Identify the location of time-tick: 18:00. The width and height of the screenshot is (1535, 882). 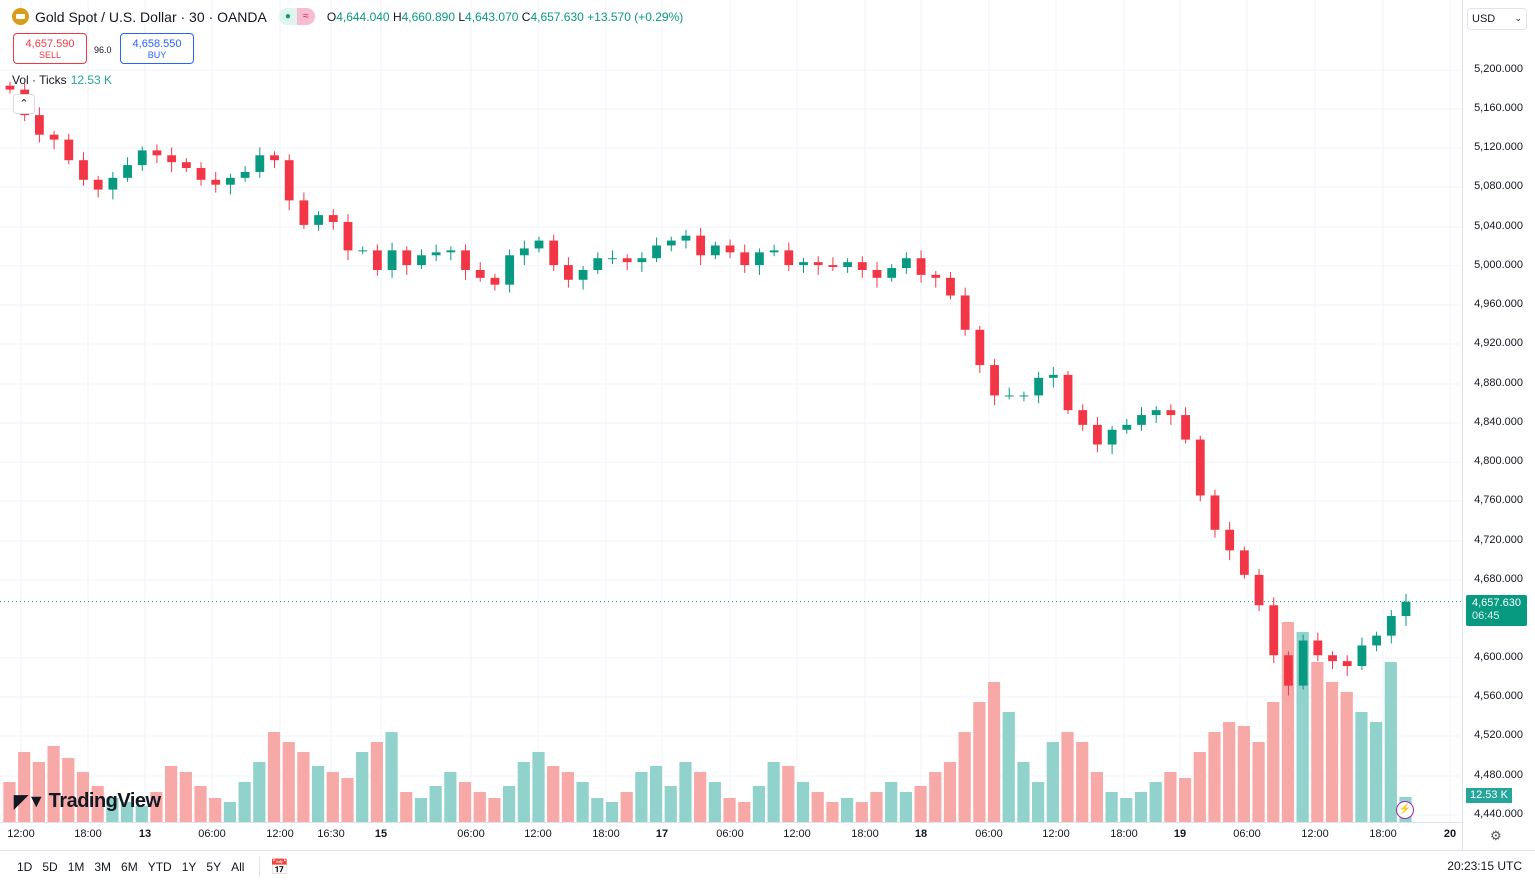
(865, 834).